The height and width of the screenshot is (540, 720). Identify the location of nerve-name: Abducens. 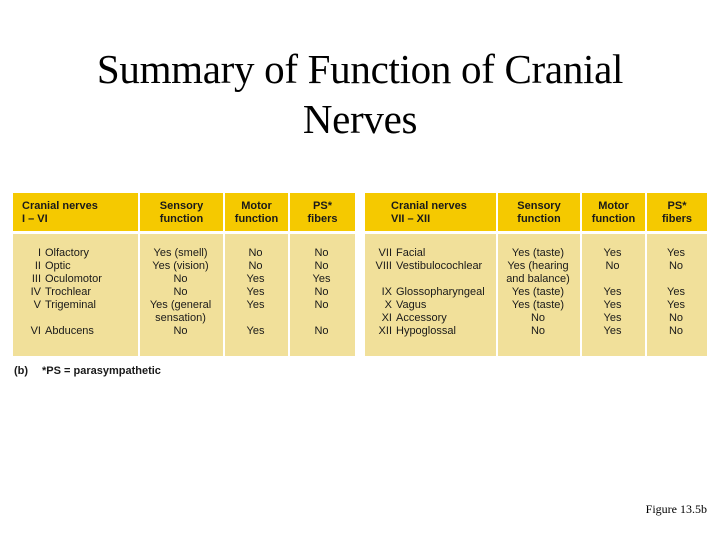
(69, 331).